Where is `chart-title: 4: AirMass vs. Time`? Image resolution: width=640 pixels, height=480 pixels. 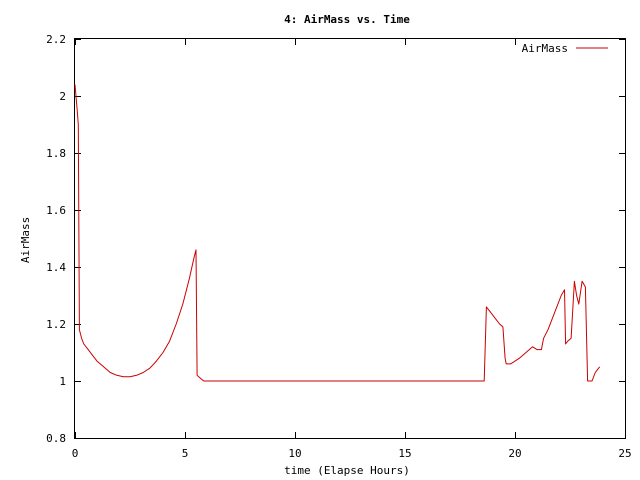
chart-title: 4: AirMass vs. Time is located at coordinates (347, 19).